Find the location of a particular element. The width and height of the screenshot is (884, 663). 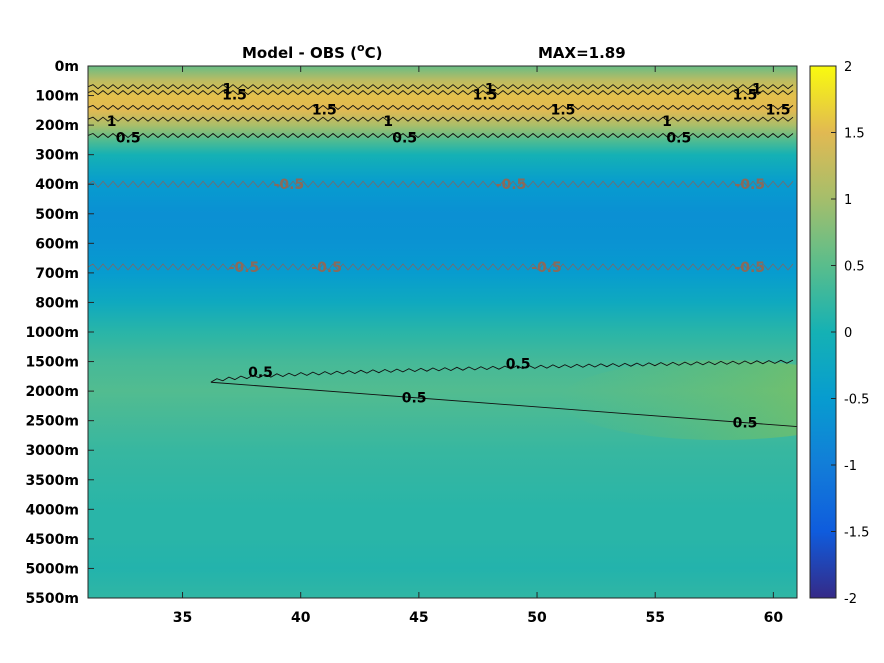

colorbar-tick-label: 0 is located at coordinates (848, 333).